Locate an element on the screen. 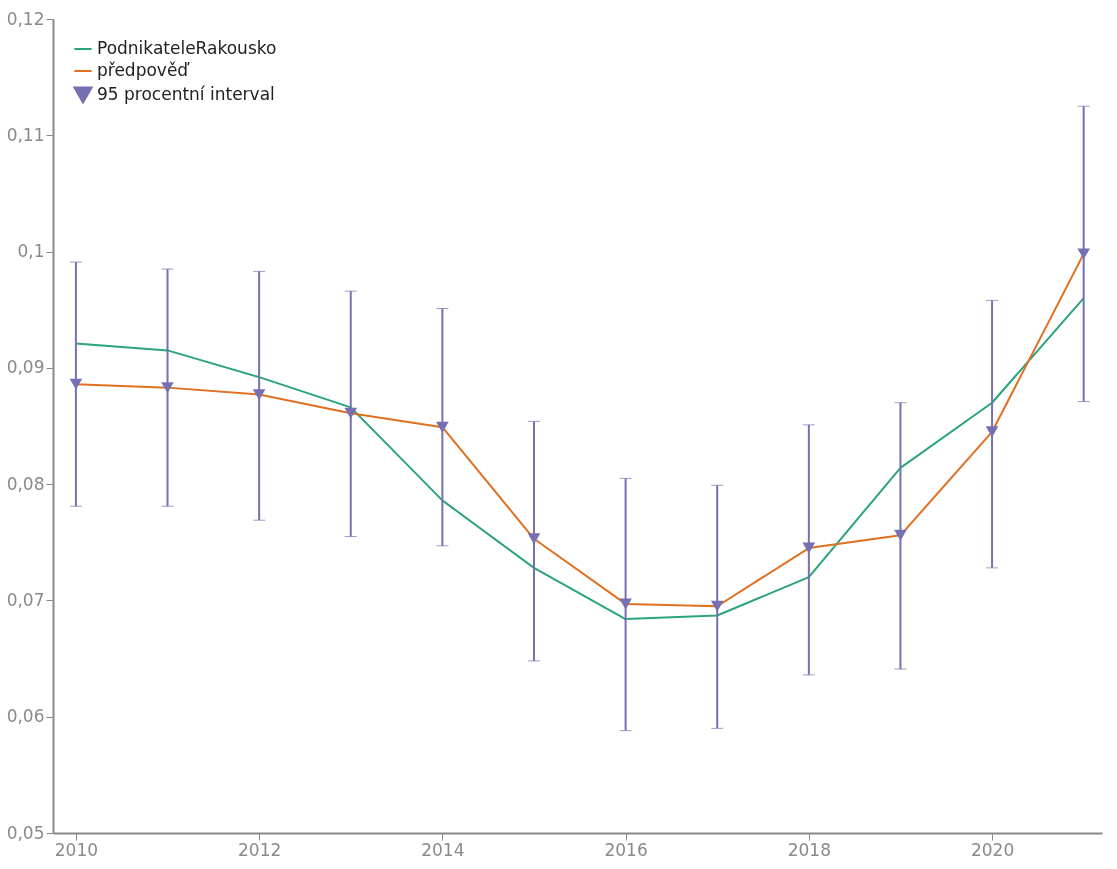 Image resolution: width=1117 pixels, height=869 pixels. y-tick-label: 0,11 is located at coordinates (25, 134).